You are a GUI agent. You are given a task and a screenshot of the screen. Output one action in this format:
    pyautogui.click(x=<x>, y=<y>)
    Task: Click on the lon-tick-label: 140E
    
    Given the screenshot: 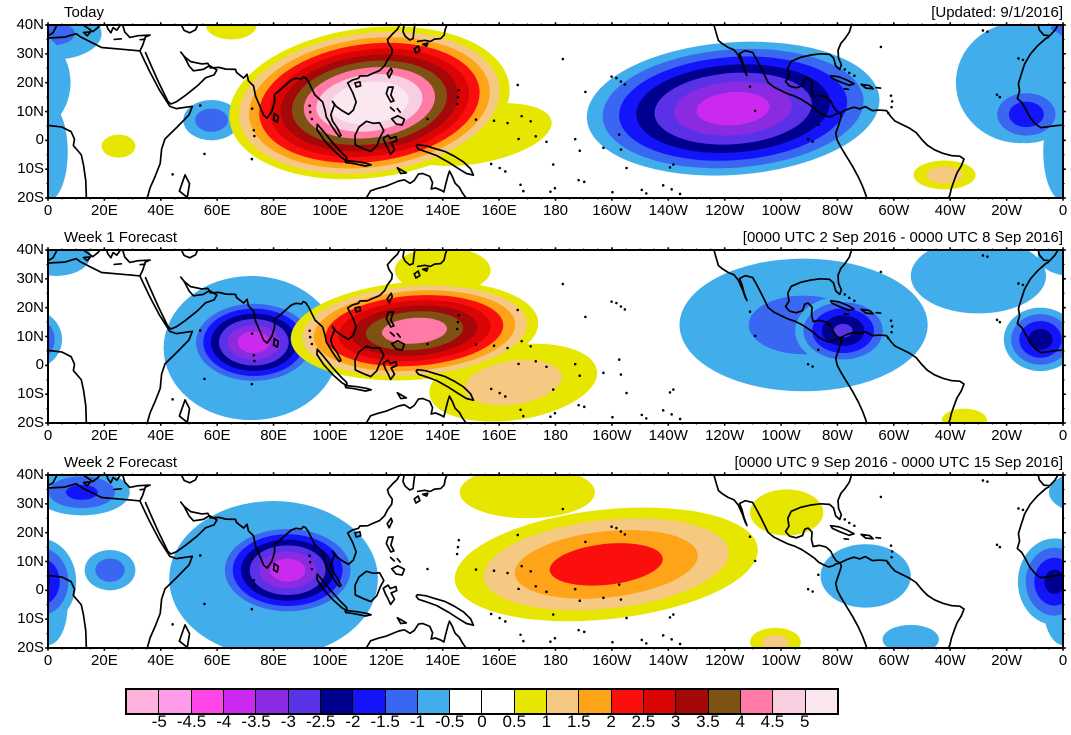 What is the action you would take?
    pyautogui.click(x=443, y=210)
    